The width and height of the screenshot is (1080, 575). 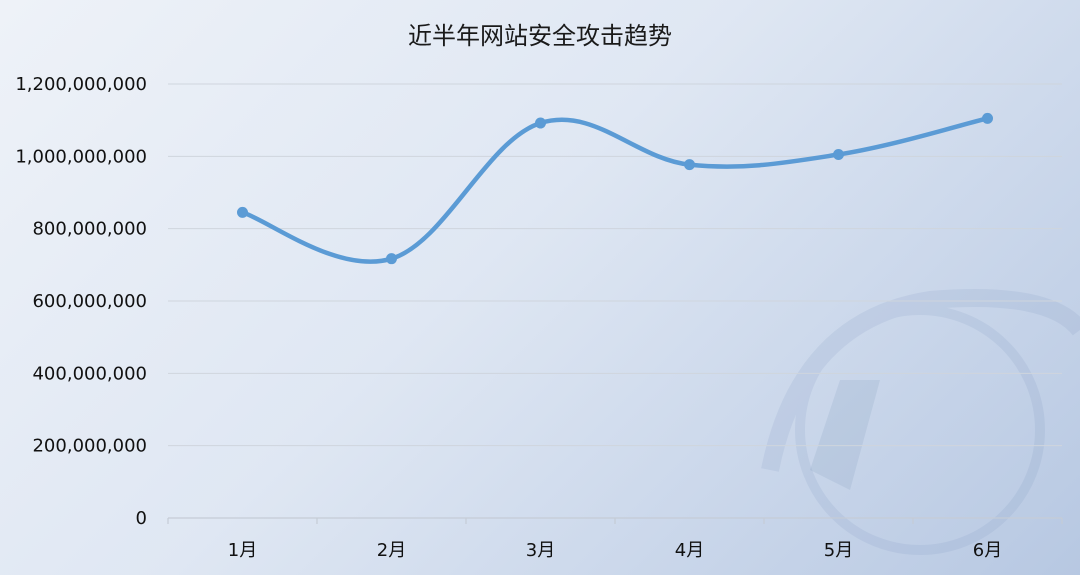 What do you see at coordinates (391, 550) in the screenshot?
I see `x-tick-label: 2月` at bounding box center [391, 550].